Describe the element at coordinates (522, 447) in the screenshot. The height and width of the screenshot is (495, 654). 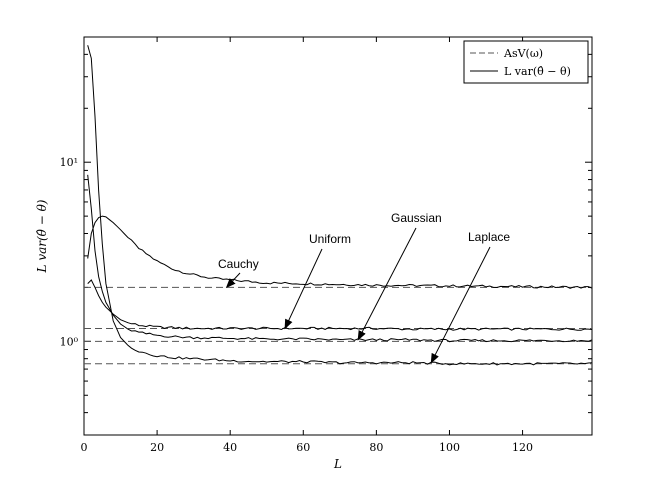
I see `x-tick-label: 120` at that location.